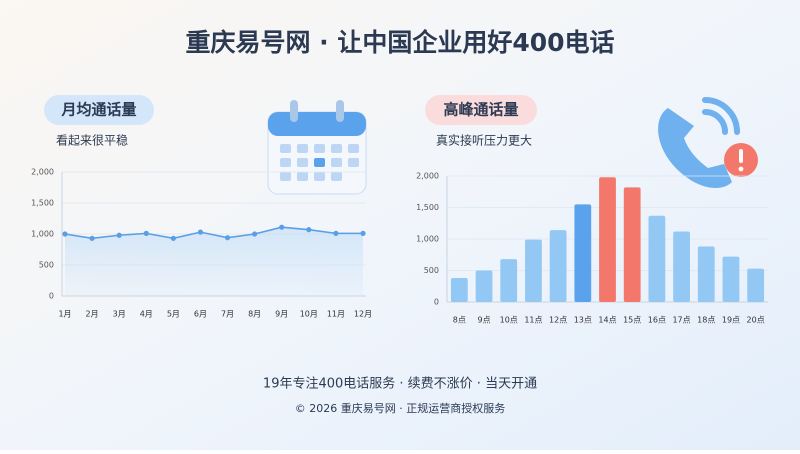 This screenshot has height=454, width=800. Describe the element at coordinates (558, 320) in the screenshot. I see `x-tick-label: 12点` at that location.